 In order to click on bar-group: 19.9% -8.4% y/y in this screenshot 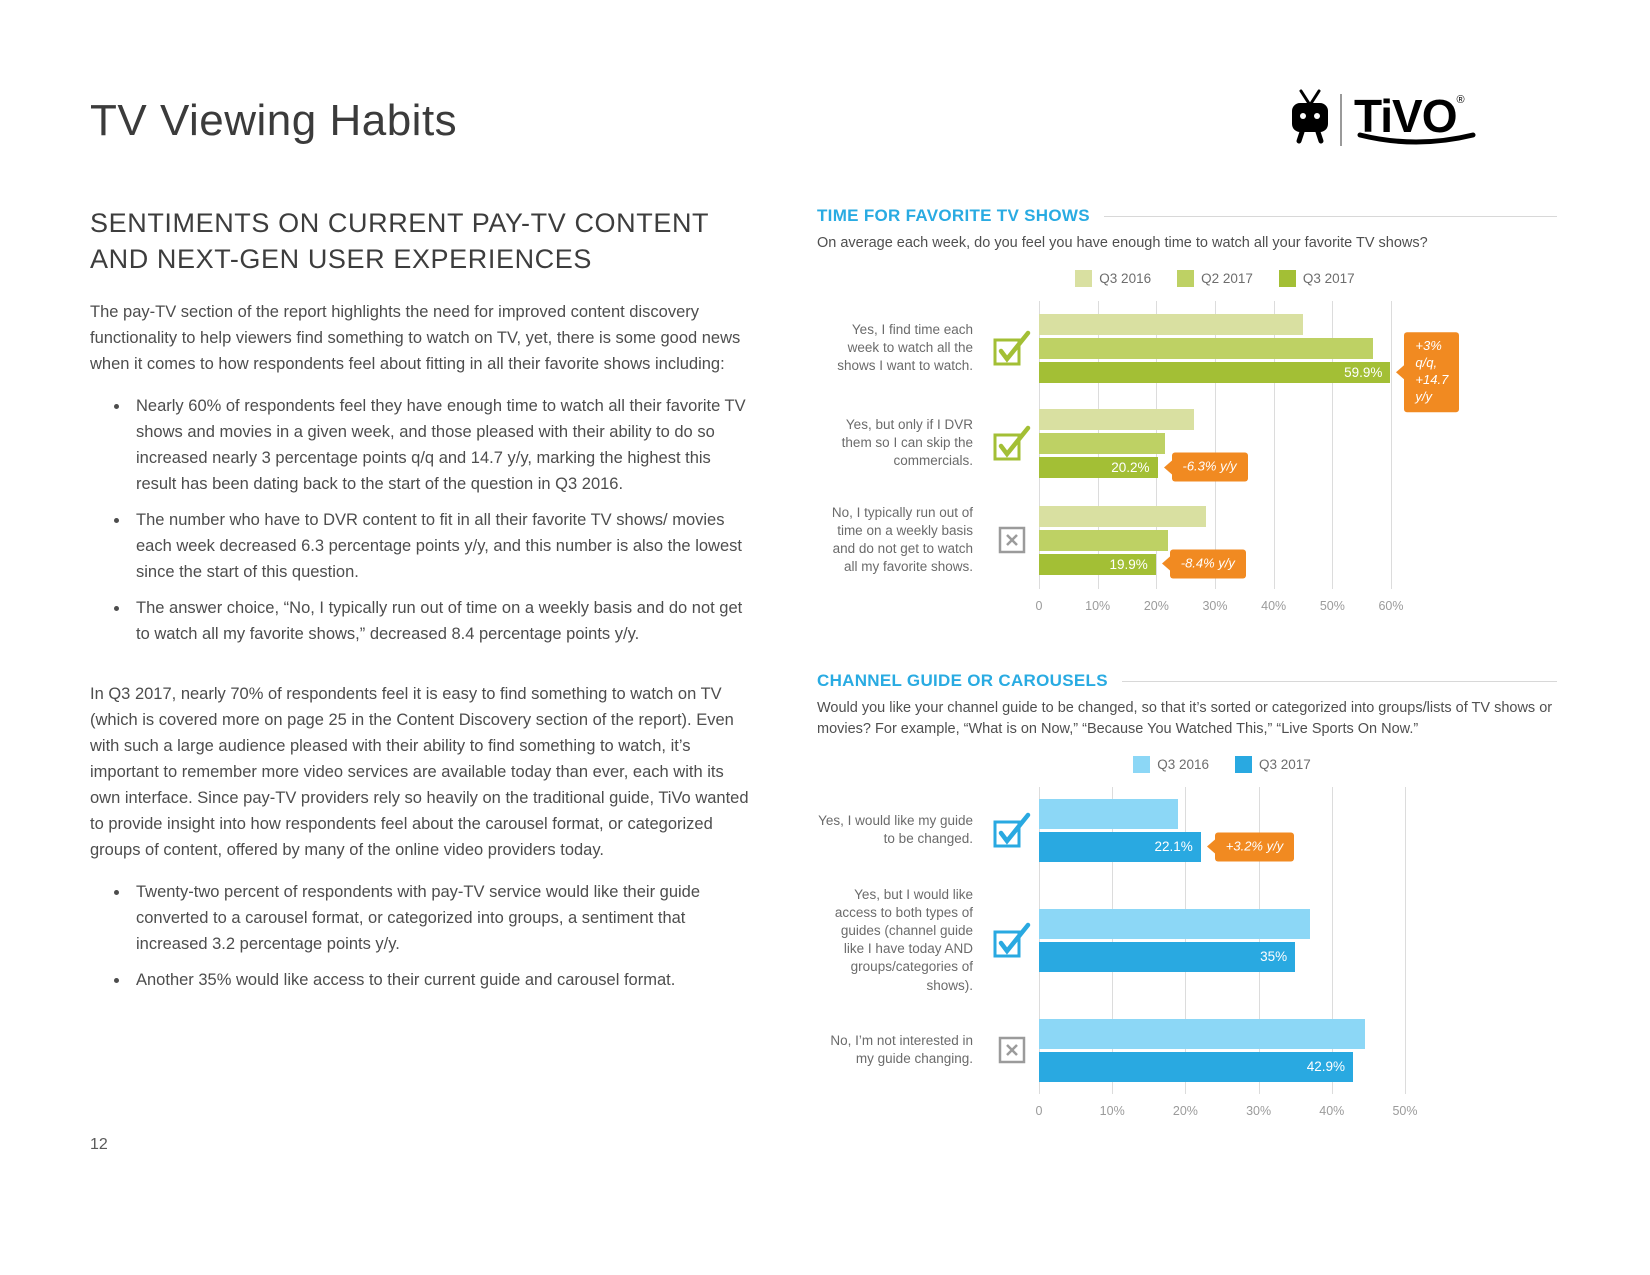, I will do `click(1215, 542)`.